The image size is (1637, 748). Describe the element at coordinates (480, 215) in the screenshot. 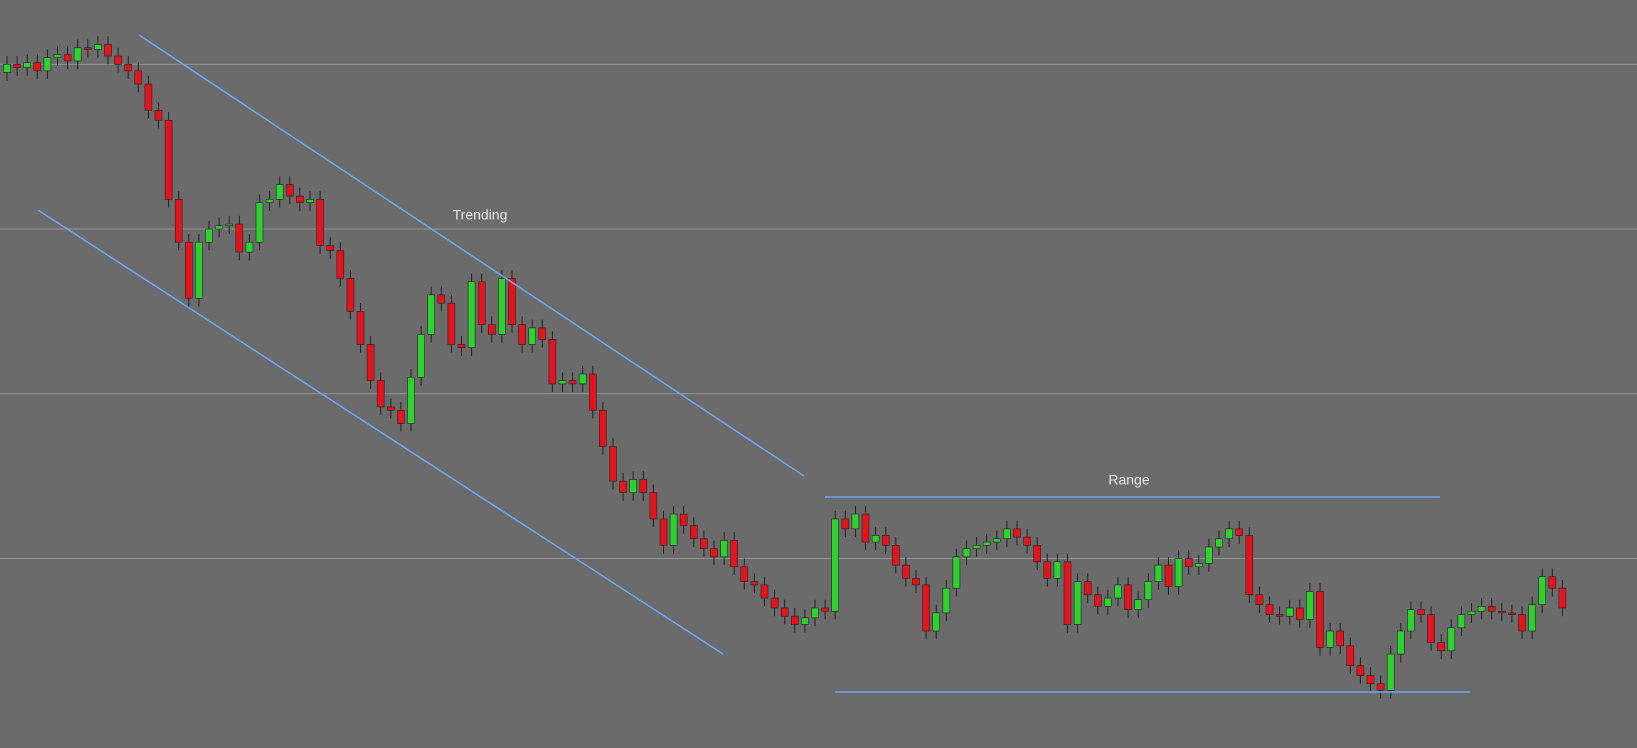

I see `annotation: Trending` at that location.